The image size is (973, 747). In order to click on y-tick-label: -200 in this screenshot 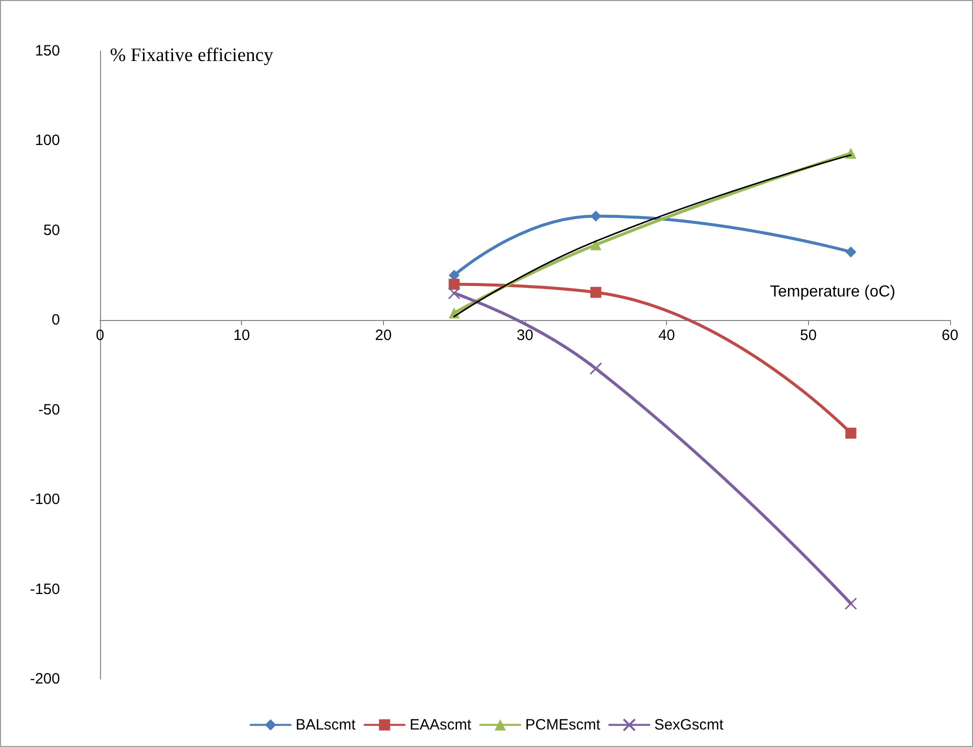, I will do `click(45, 679)`.